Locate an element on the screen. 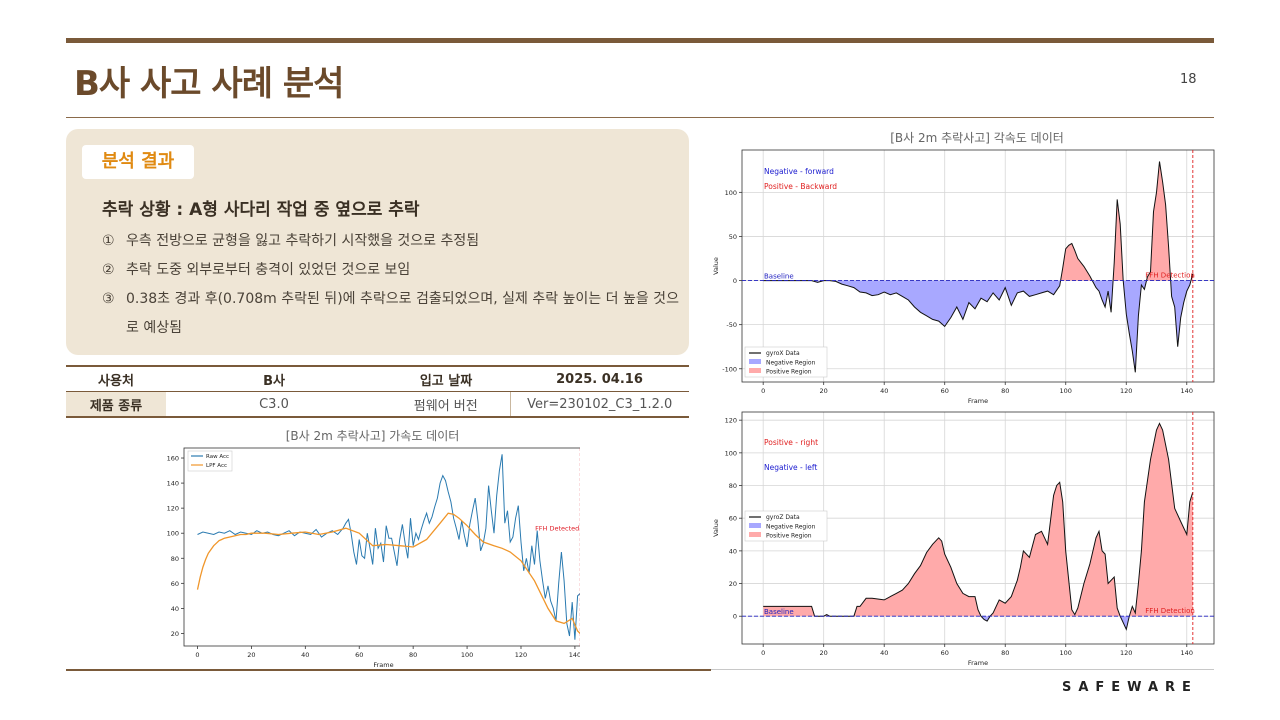  legend-label: Positive Region is located at coordinates (789, 372).